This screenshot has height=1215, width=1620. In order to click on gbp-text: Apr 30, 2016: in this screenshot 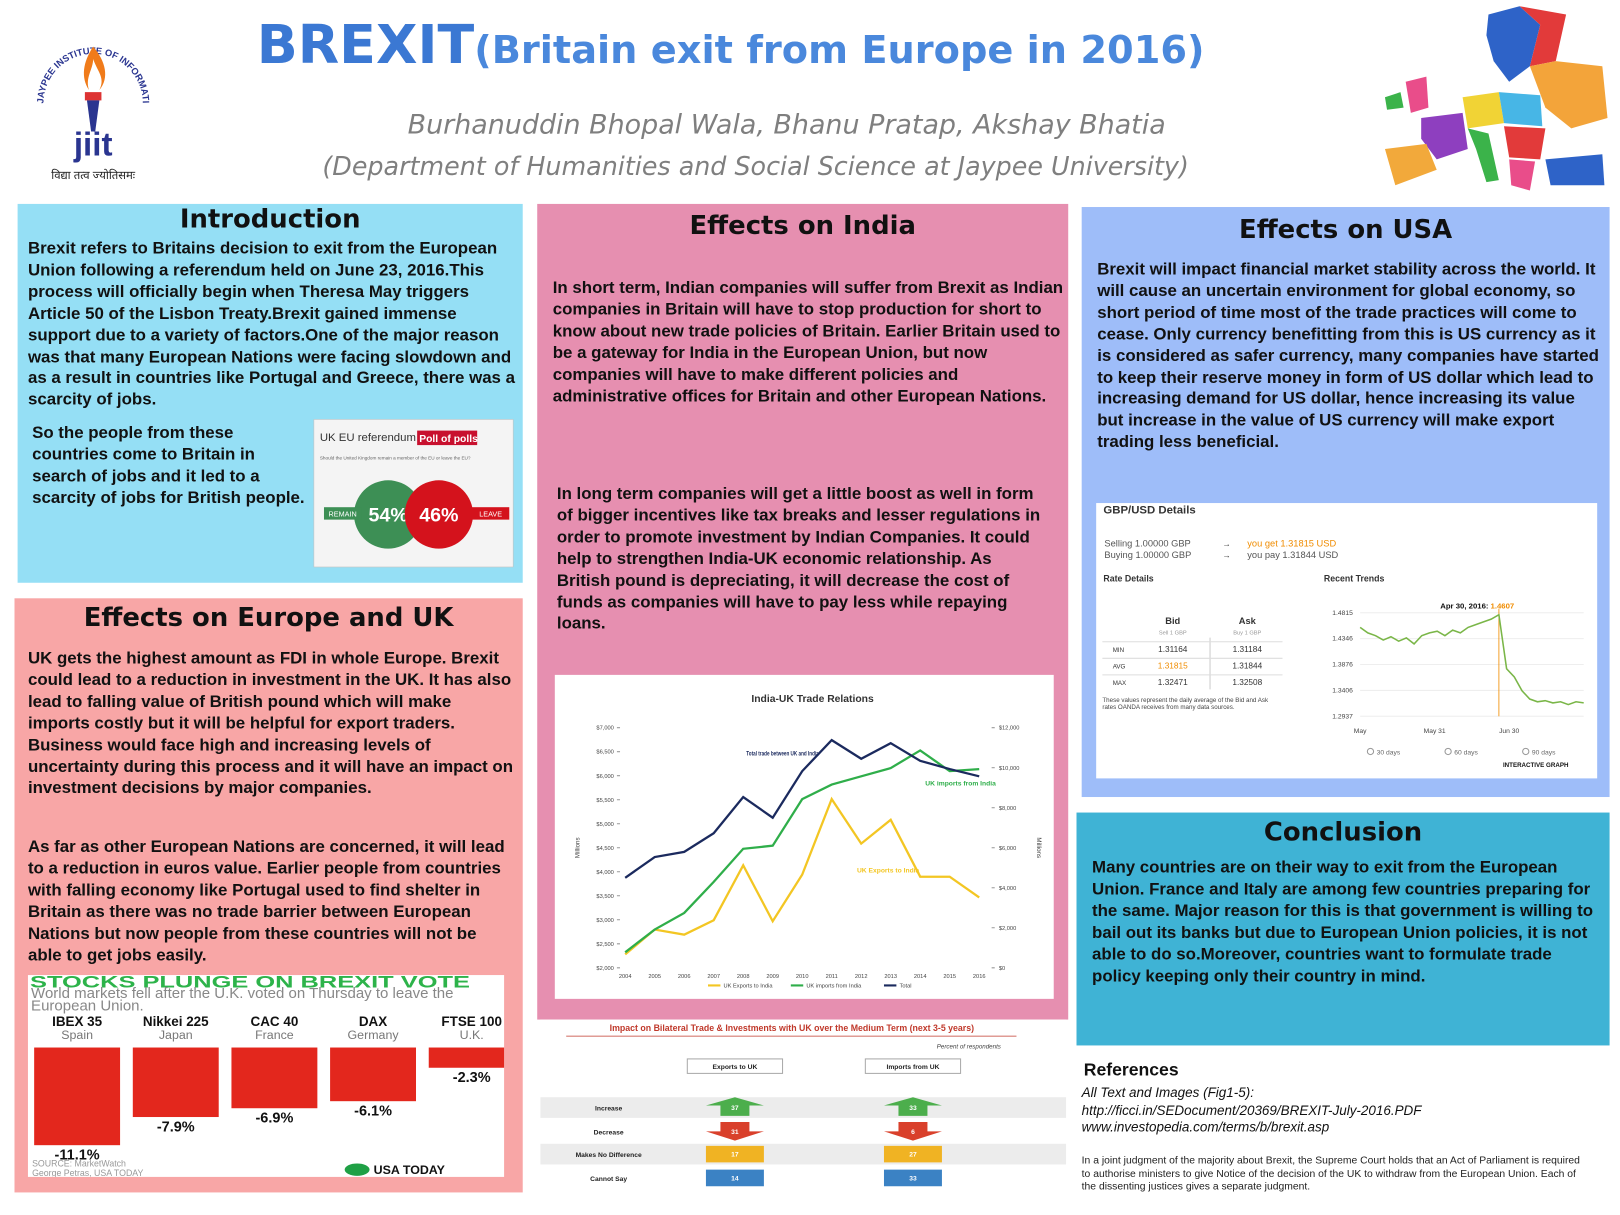, I will do `click(1464, 606)`.